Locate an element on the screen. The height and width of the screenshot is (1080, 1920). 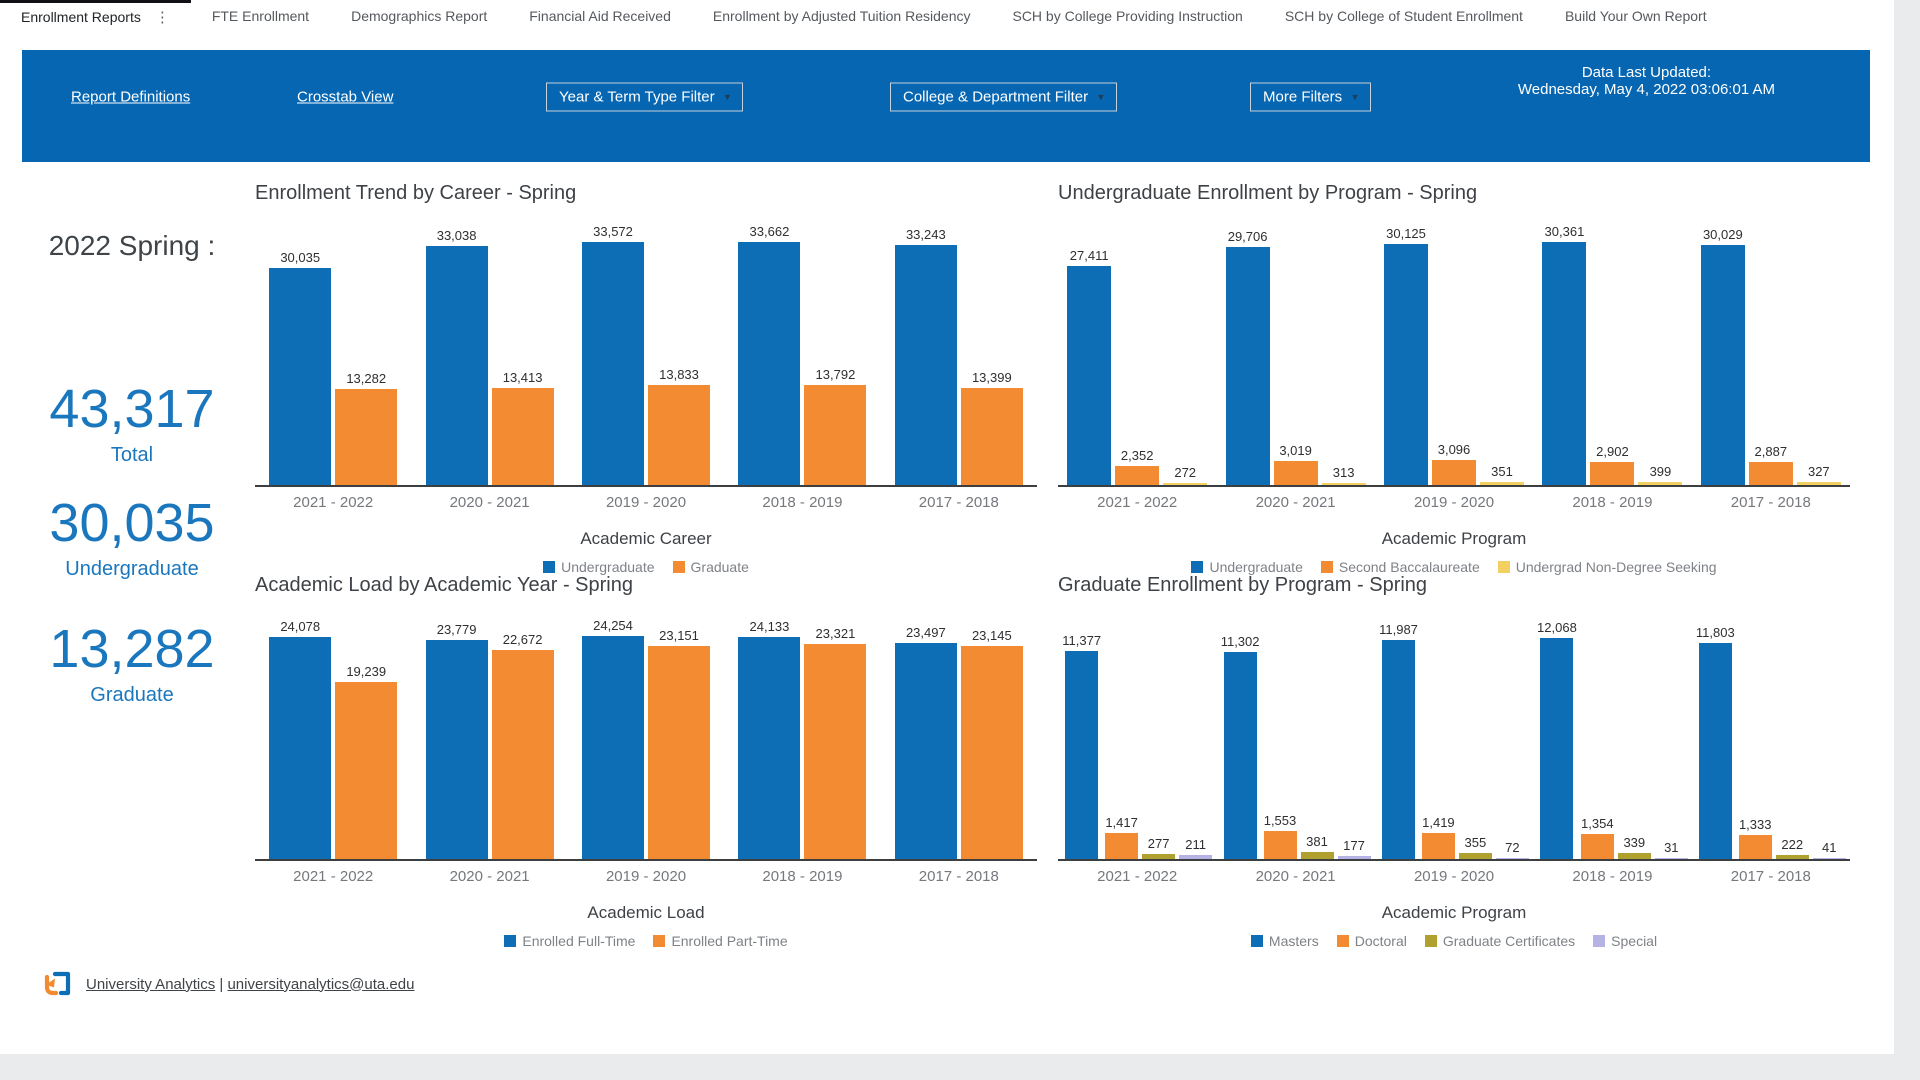
tab-build-your-own-report: Build Your Own Report is located at coordinates (1636, 15).